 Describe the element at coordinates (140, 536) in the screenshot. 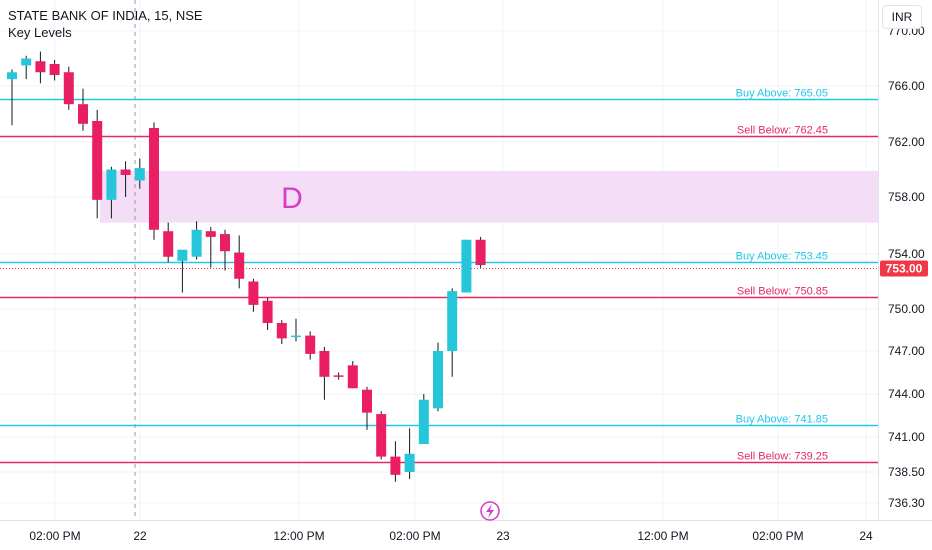

I see `time-tick-label: 22` at that location.